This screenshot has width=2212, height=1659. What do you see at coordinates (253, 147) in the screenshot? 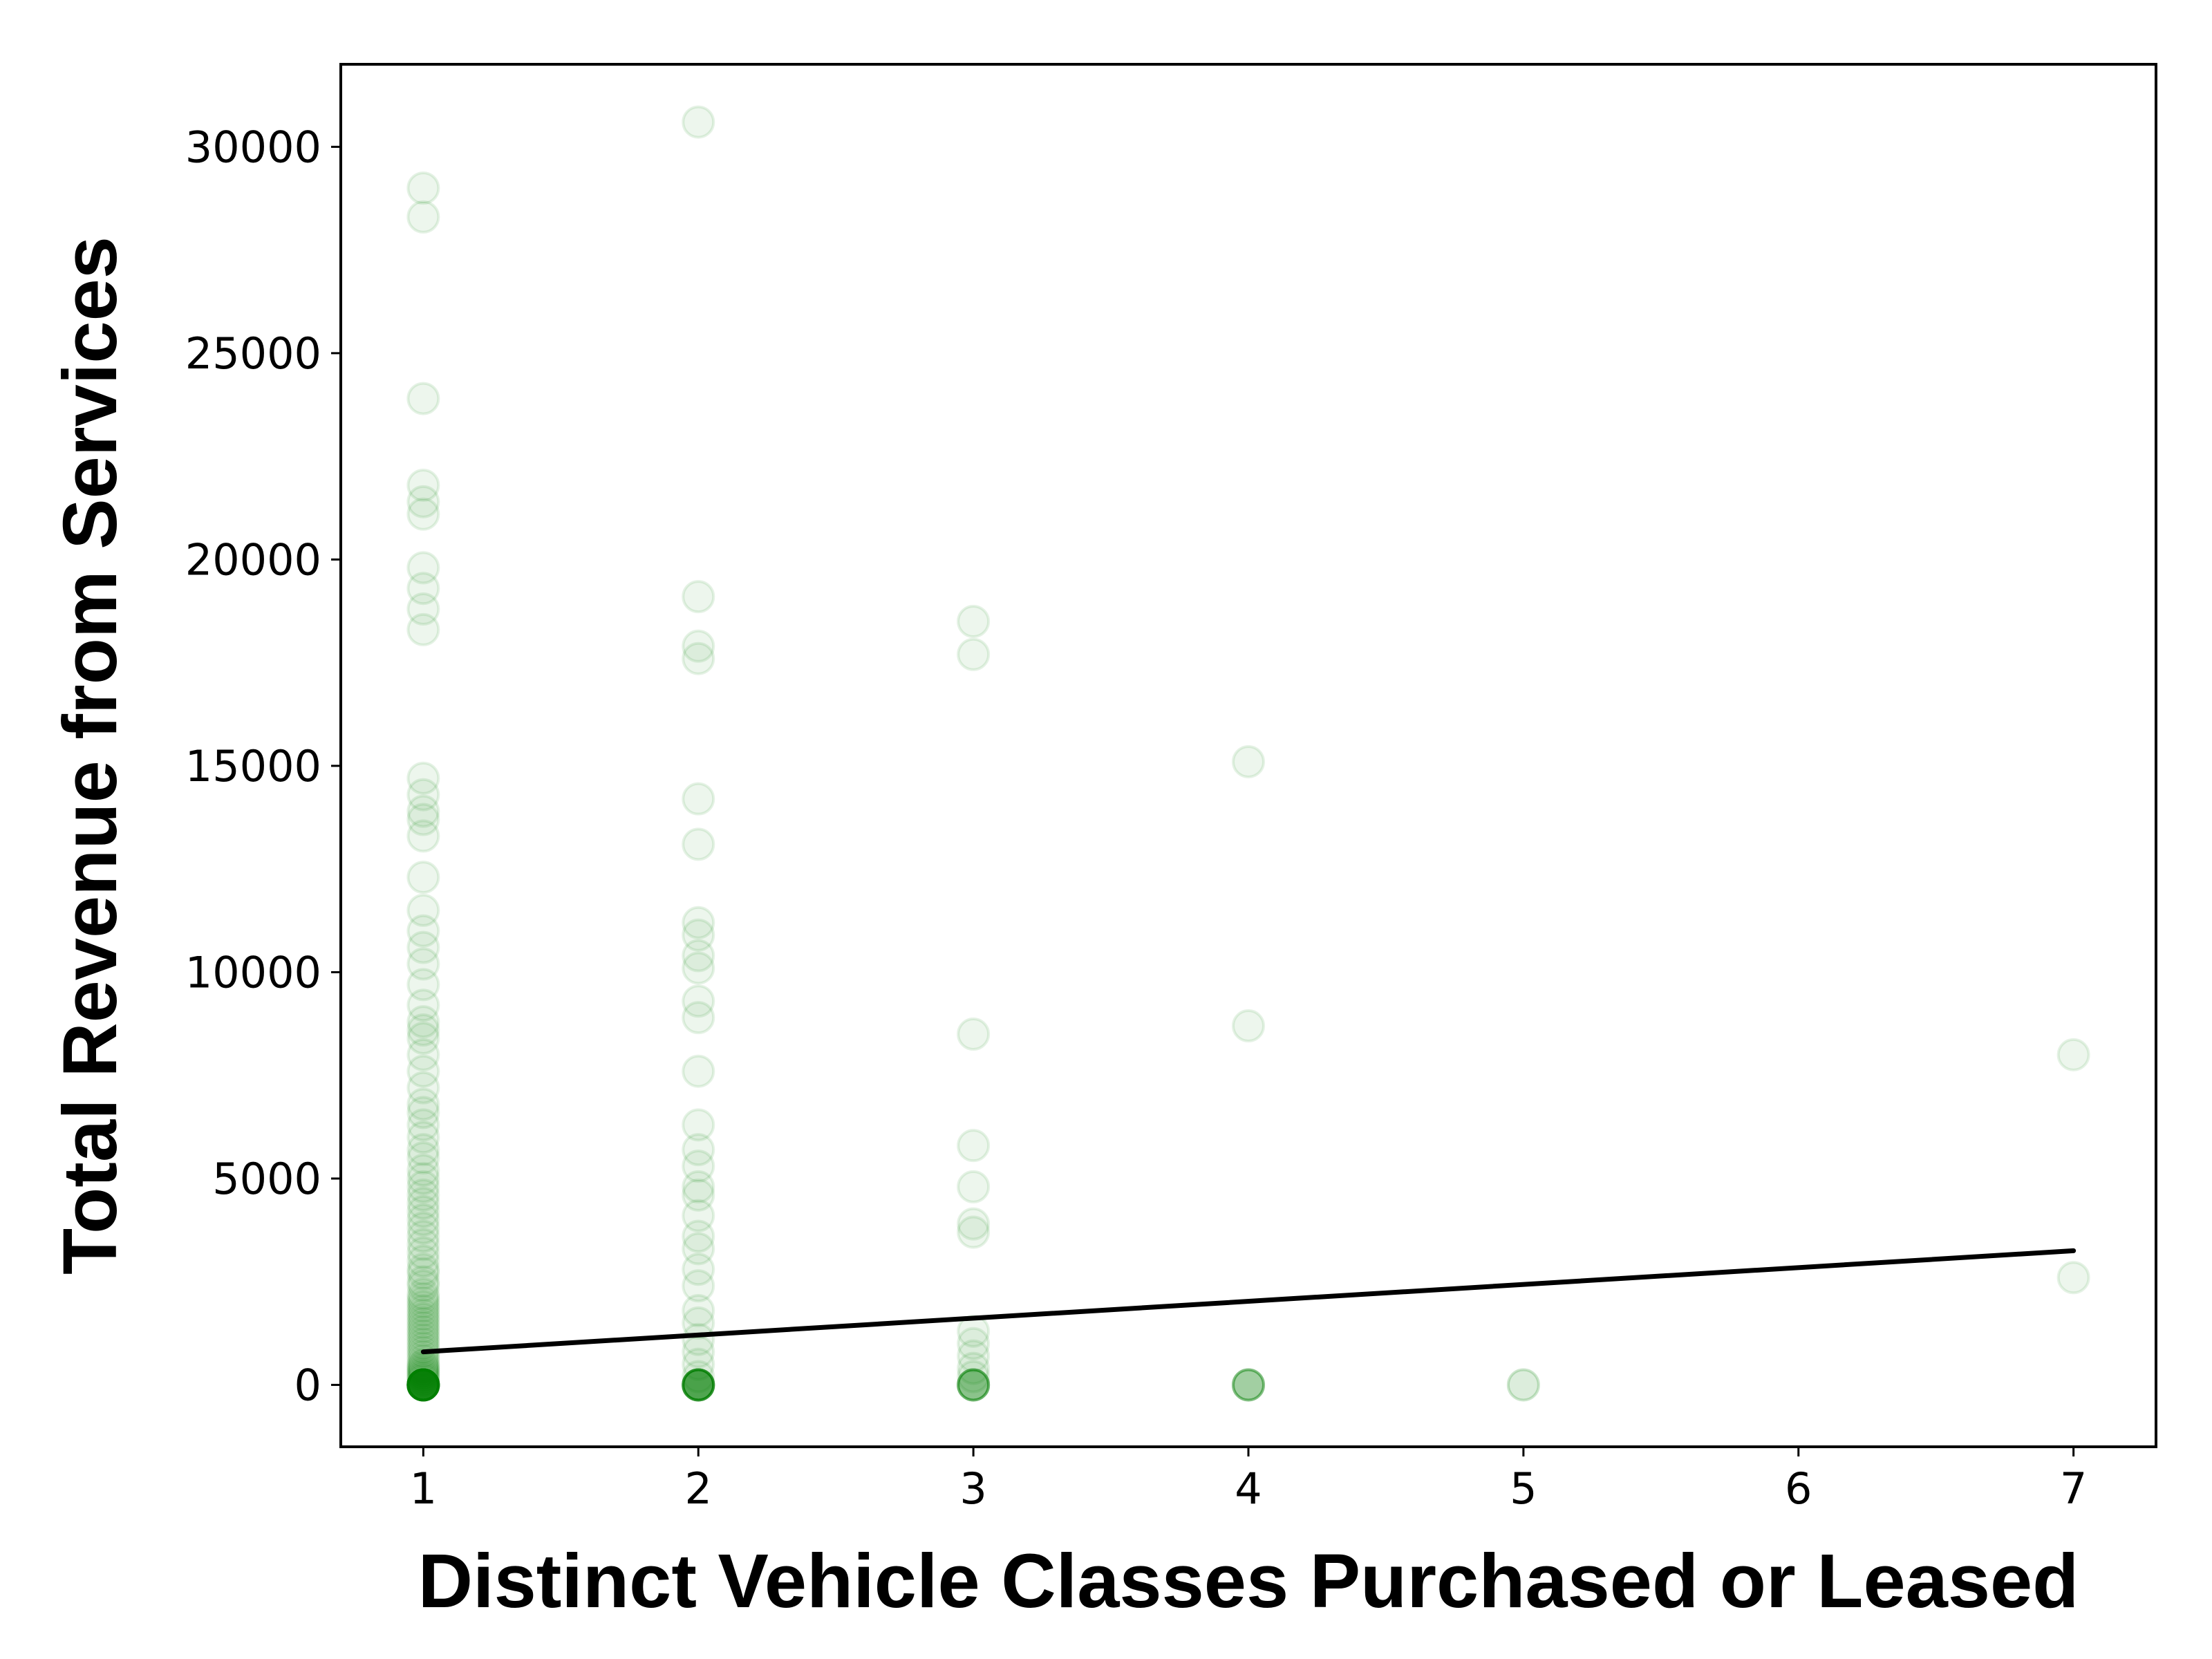
I see `y-tick-label: 30000` at bounding box center [253, 147].